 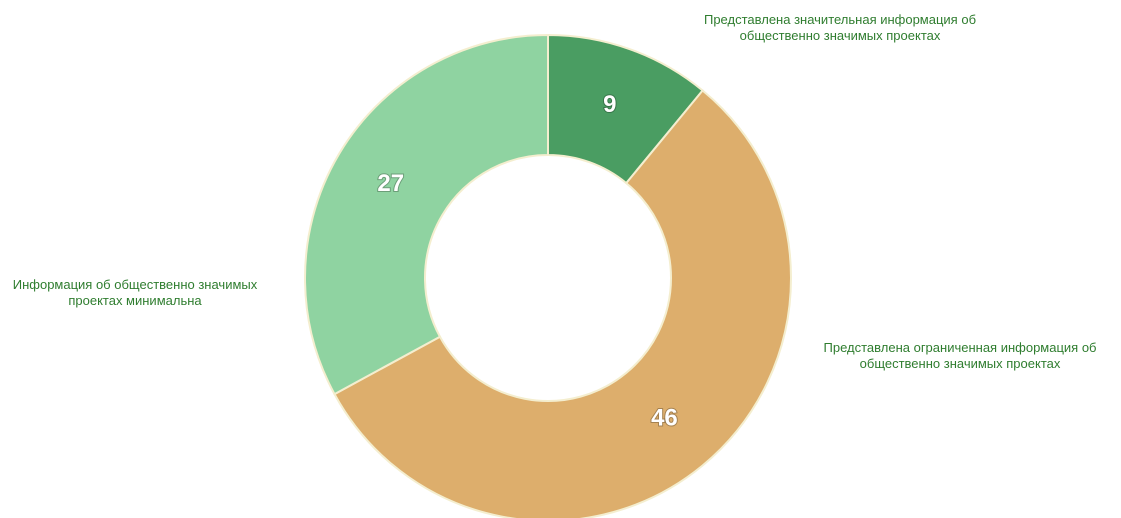 I want to click on value-label: 46, so click(x=664, y=418).